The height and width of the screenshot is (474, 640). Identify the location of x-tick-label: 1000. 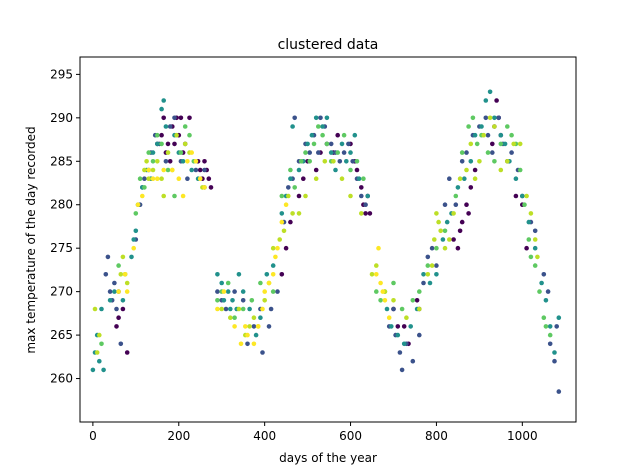
(522, 436).